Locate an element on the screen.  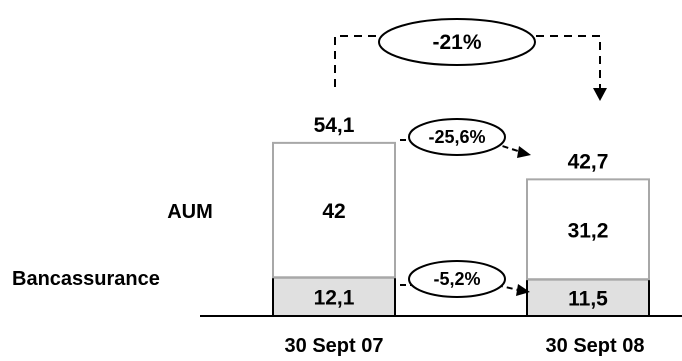
value-label-aum-2008: 31,2 is located at coordinates (588, 230).